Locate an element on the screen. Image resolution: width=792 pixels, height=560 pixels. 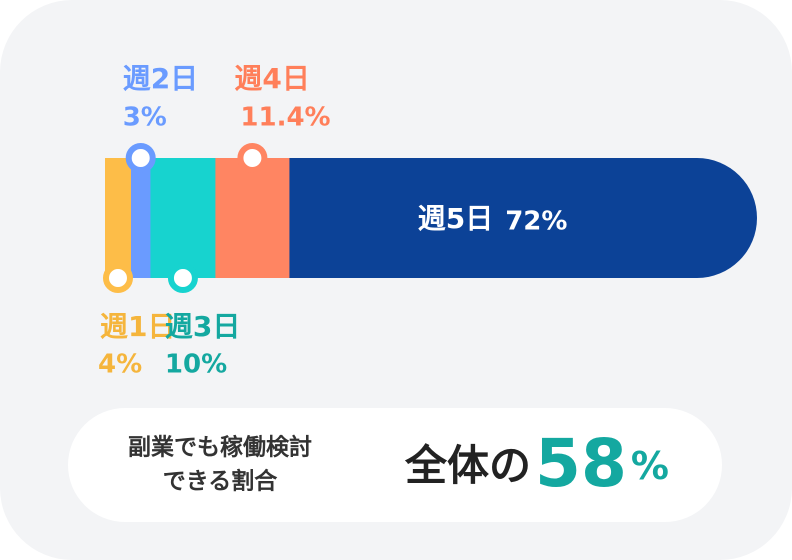
value-label: 3% is located at coordinates (145, 118).